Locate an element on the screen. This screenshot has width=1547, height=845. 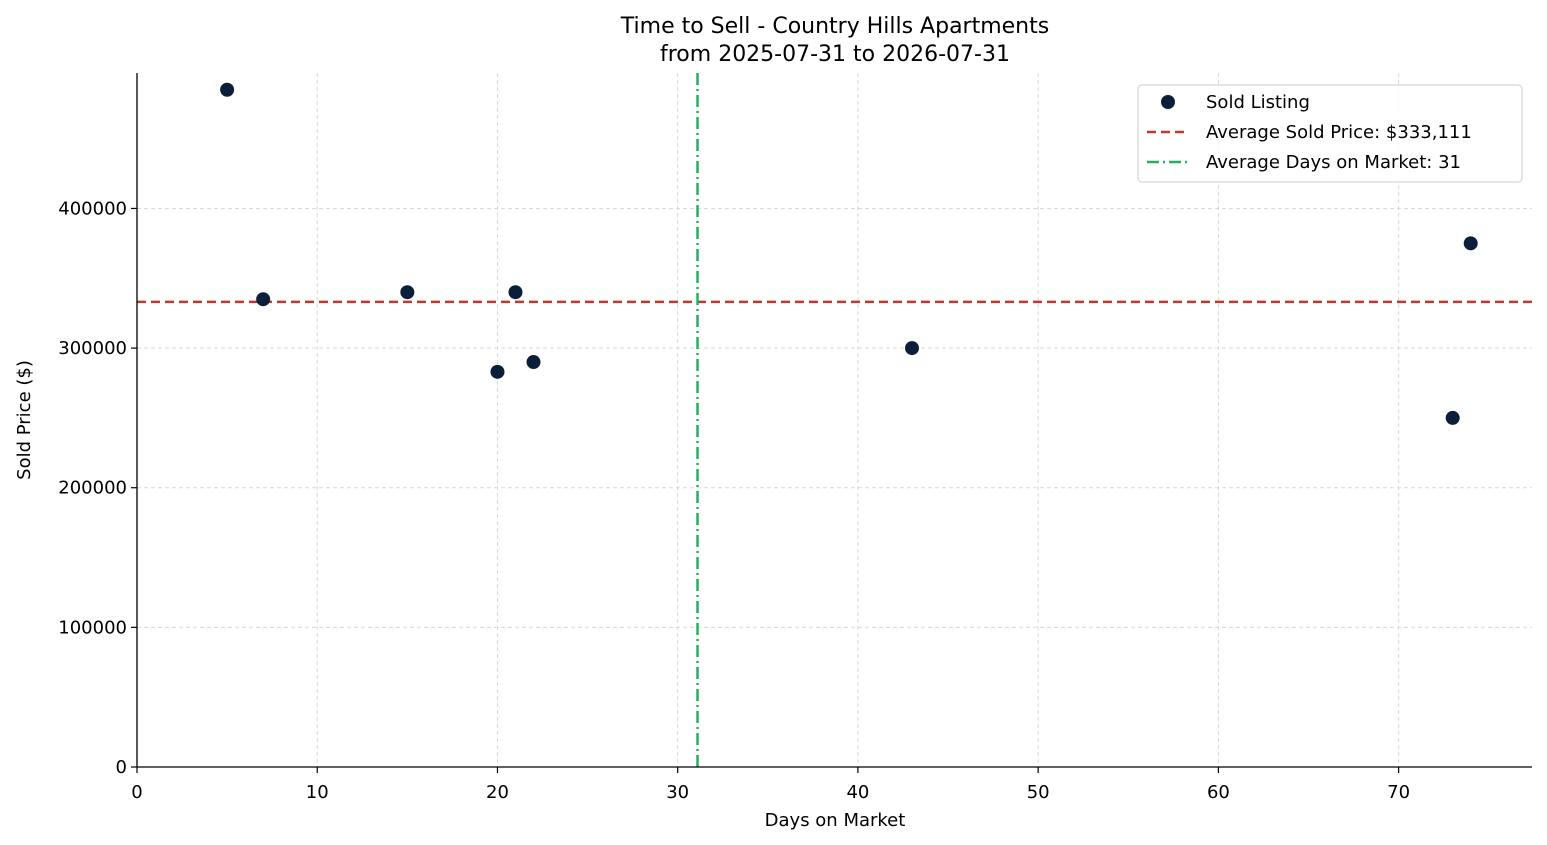
y-tick-label: 400000 is located at coordinates (92, 208).